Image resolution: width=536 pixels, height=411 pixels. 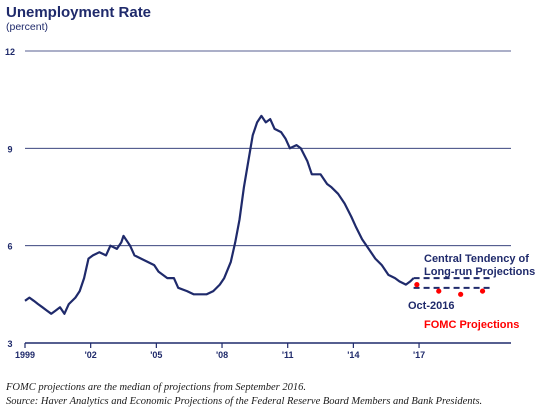 I want to click on x-tick-label-2005: '05, so click(x=156, y=355).